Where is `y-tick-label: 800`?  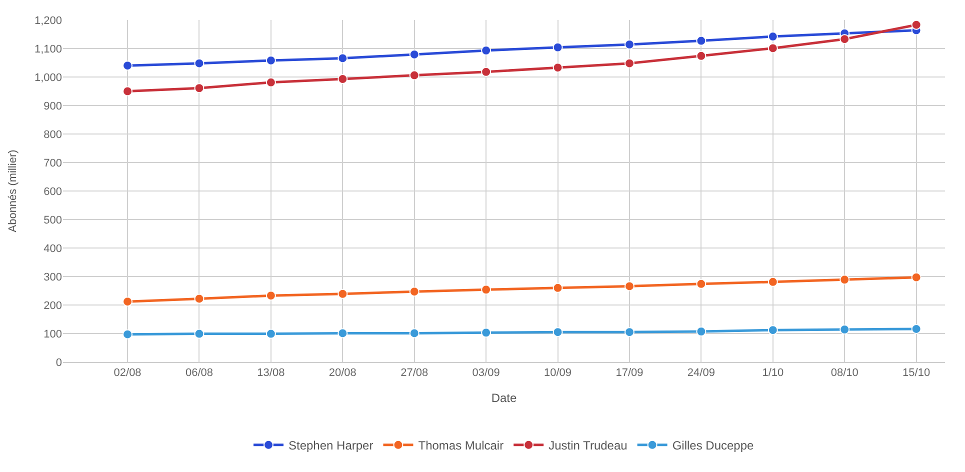 y-tick-label: 800 is located at coordinates (53, 134).